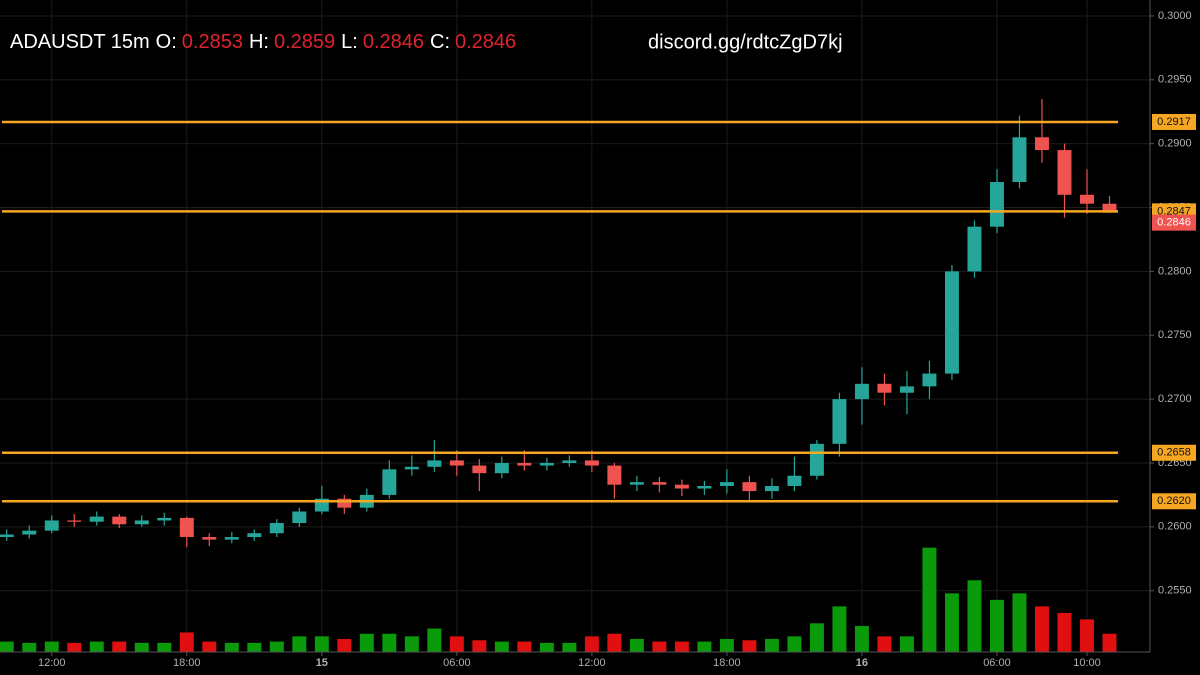  I want to click on x-tick-label: 16, so click(862, 663).